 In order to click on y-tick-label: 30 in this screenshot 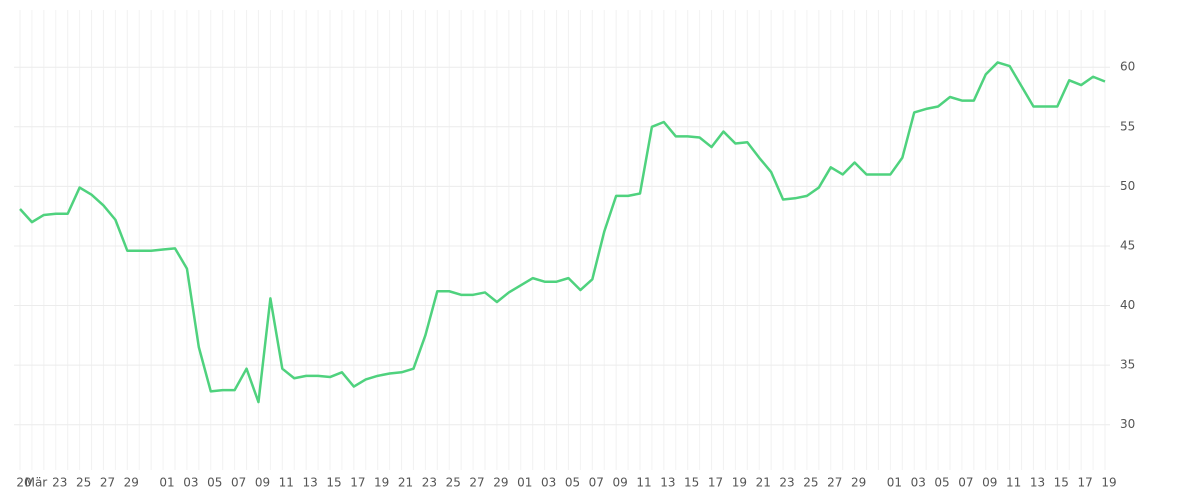, I will do `click(1127, 424)`.